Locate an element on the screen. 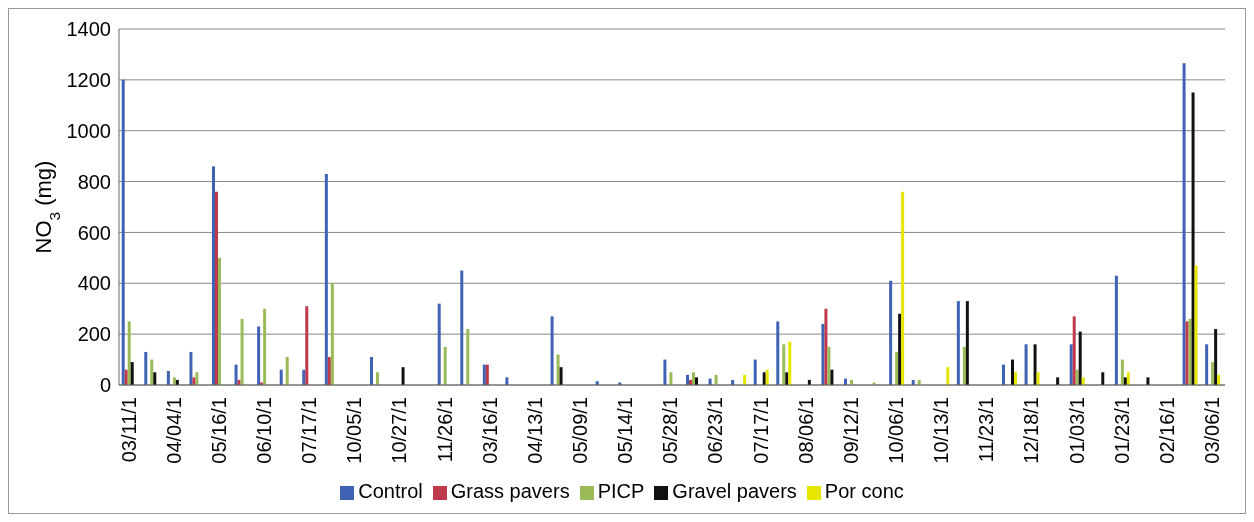 This screenshot has height=522, width=1254. x-tick-label: 04/04/1 is located at coordinates (173, 430).